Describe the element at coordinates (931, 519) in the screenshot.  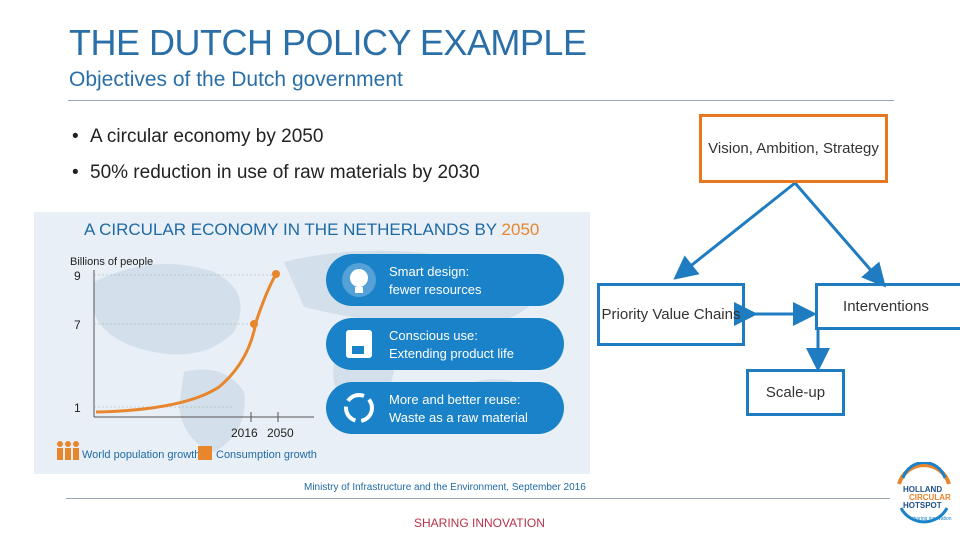
I see `svg-text: sharing innovation` at that location.